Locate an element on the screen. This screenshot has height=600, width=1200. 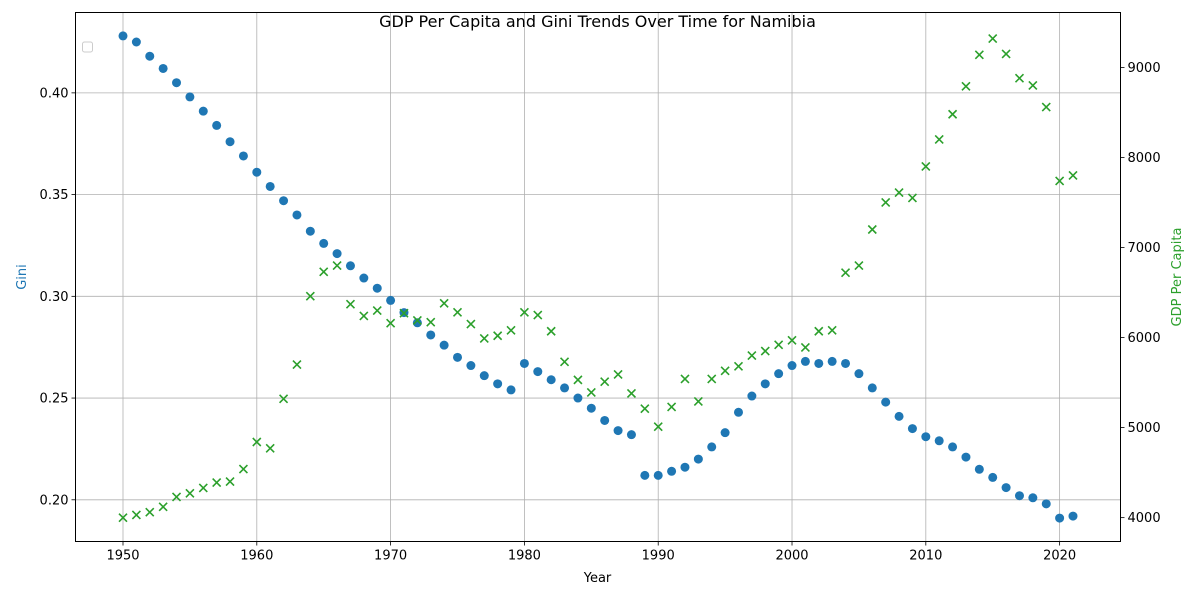
right-y-tick-label: 4000 is located at coordinates (1144, 518).